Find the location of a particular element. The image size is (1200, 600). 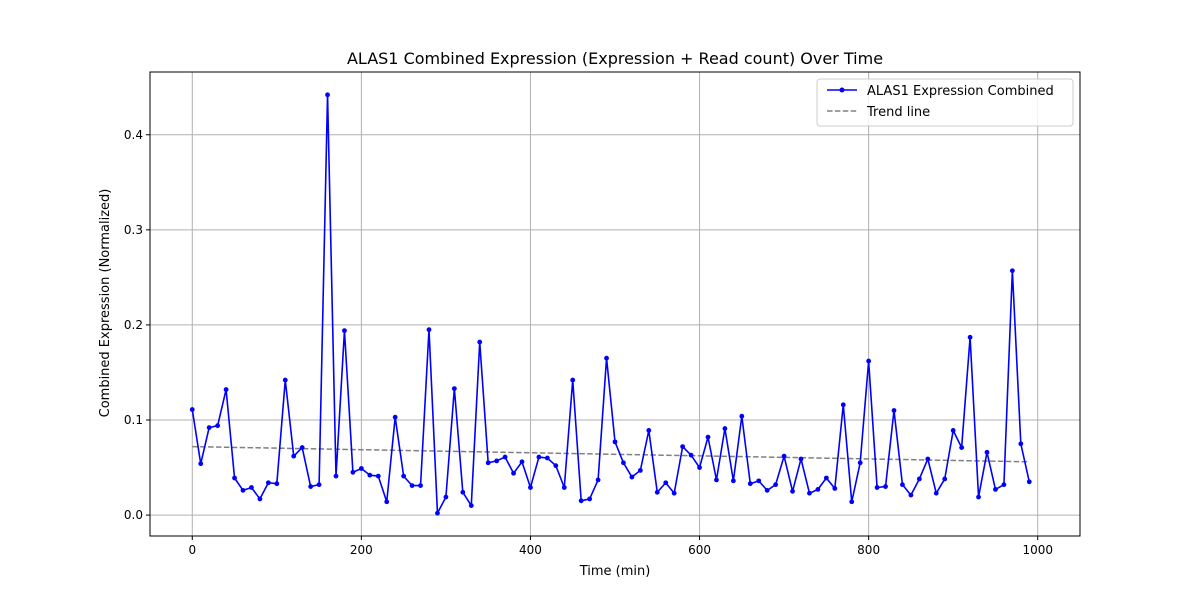

legend: ALAS1 Expression Combined Trend line is located at coordinates (945, 102).